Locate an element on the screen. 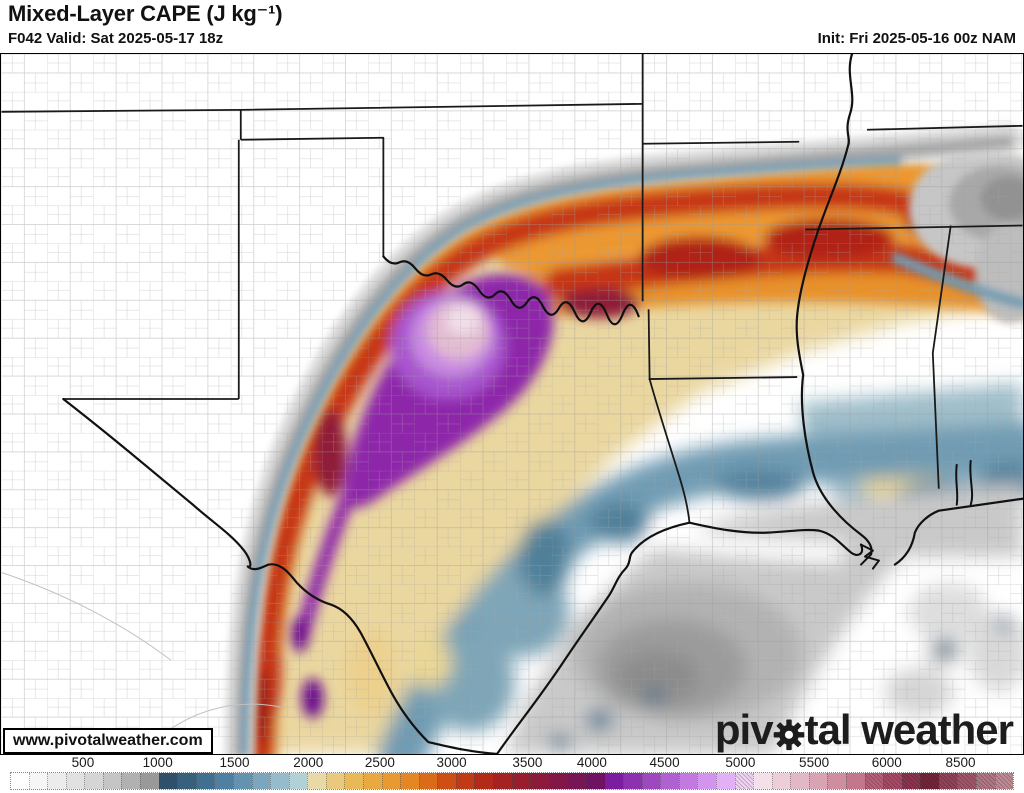 The height and width of the screenshot is (793, 1024). colorbar-tick: 6000 is located at coordinates (886, 762).